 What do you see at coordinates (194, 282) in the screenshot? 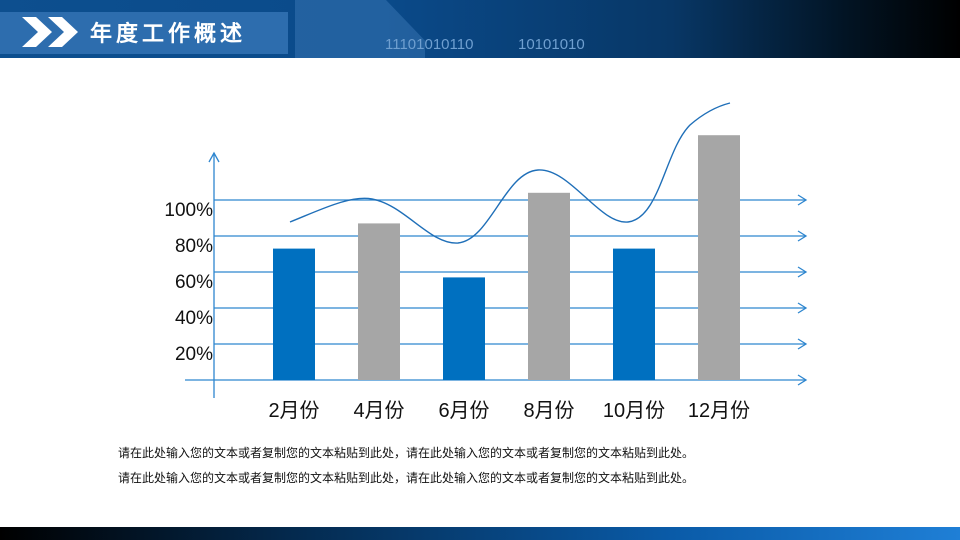
I see `y-tick-label: 60%` at bounding box center [194, 282].